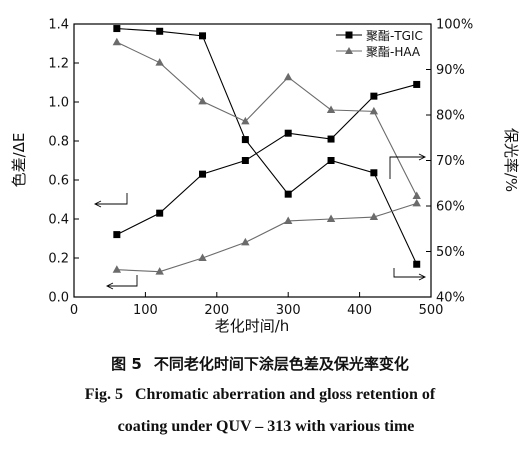  What do you see at coordinates (126, 364) in the screenshot?
I see `caption-cn-figure-number: 图 5` at bounding box center [126, 364].